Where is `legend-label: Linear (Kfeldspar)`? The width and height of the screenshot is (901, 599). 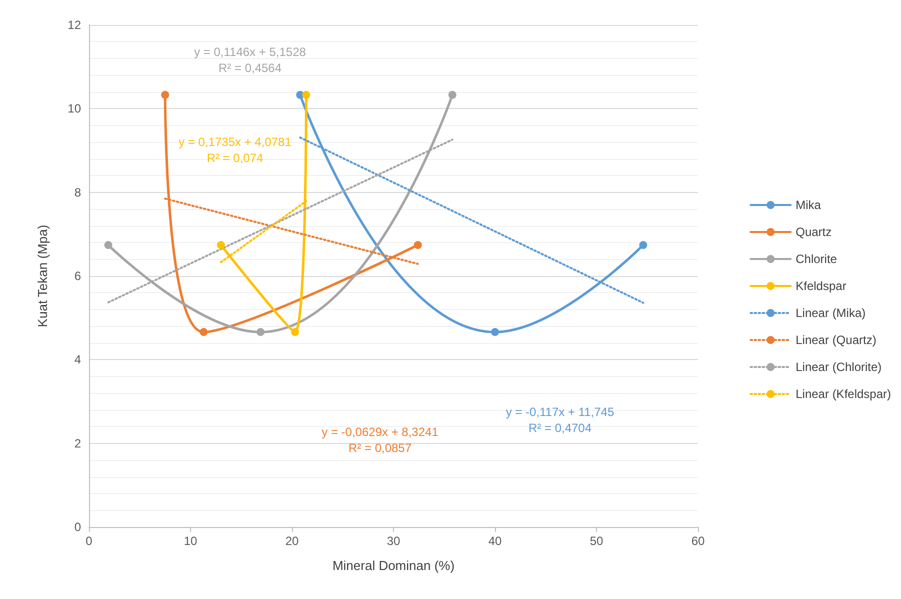 legend-label: Linear (Kfeldspar) is located at coordinates (844, 394).